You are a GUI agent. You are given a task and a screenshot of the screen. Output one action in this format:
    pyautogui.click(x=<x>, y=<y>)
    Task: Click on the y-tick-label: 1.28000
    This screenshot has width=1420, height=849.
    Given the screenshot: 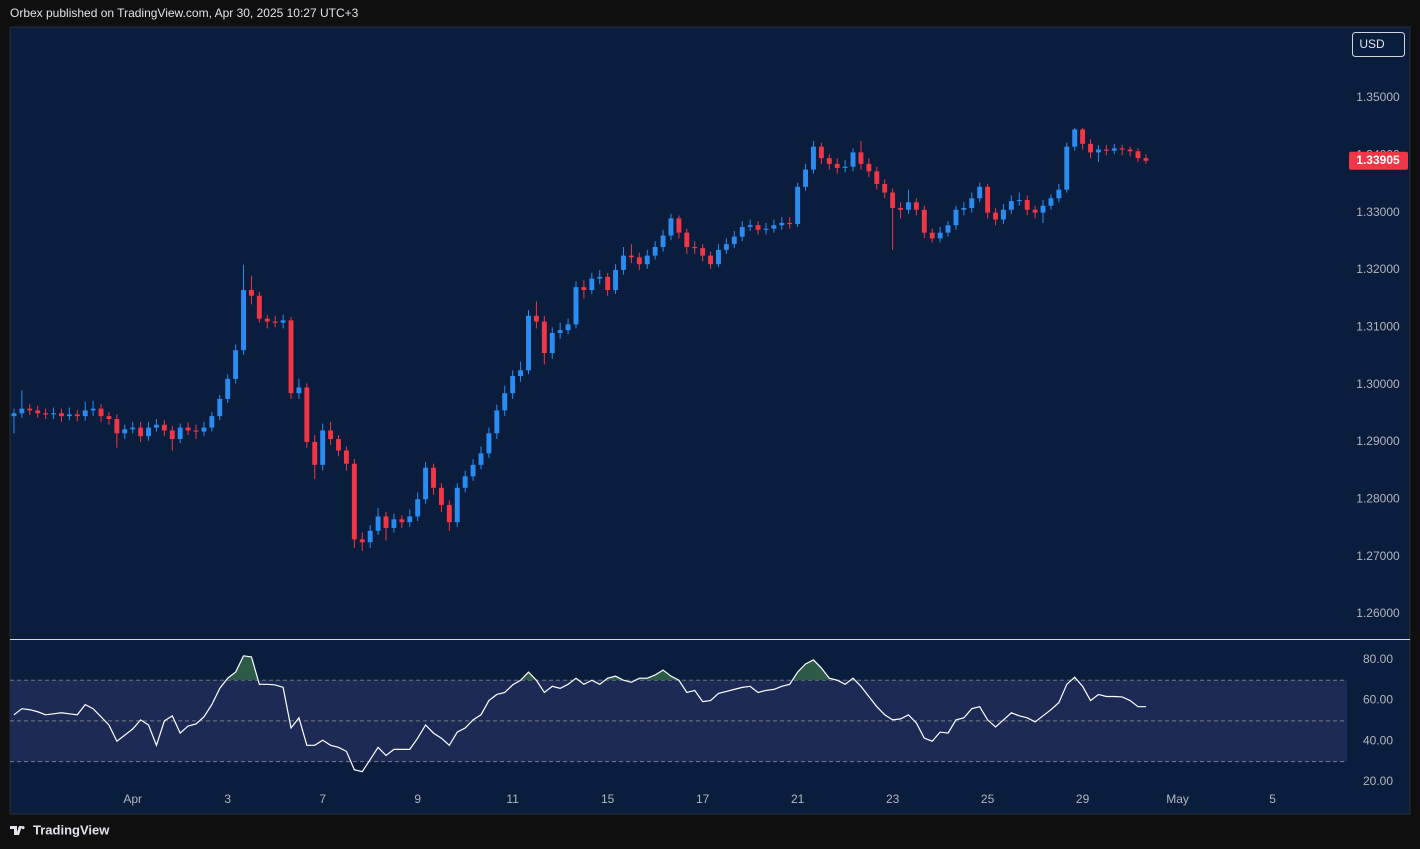 What is the action you would take?
    pyautogui.click(x=1378, y=498)
    